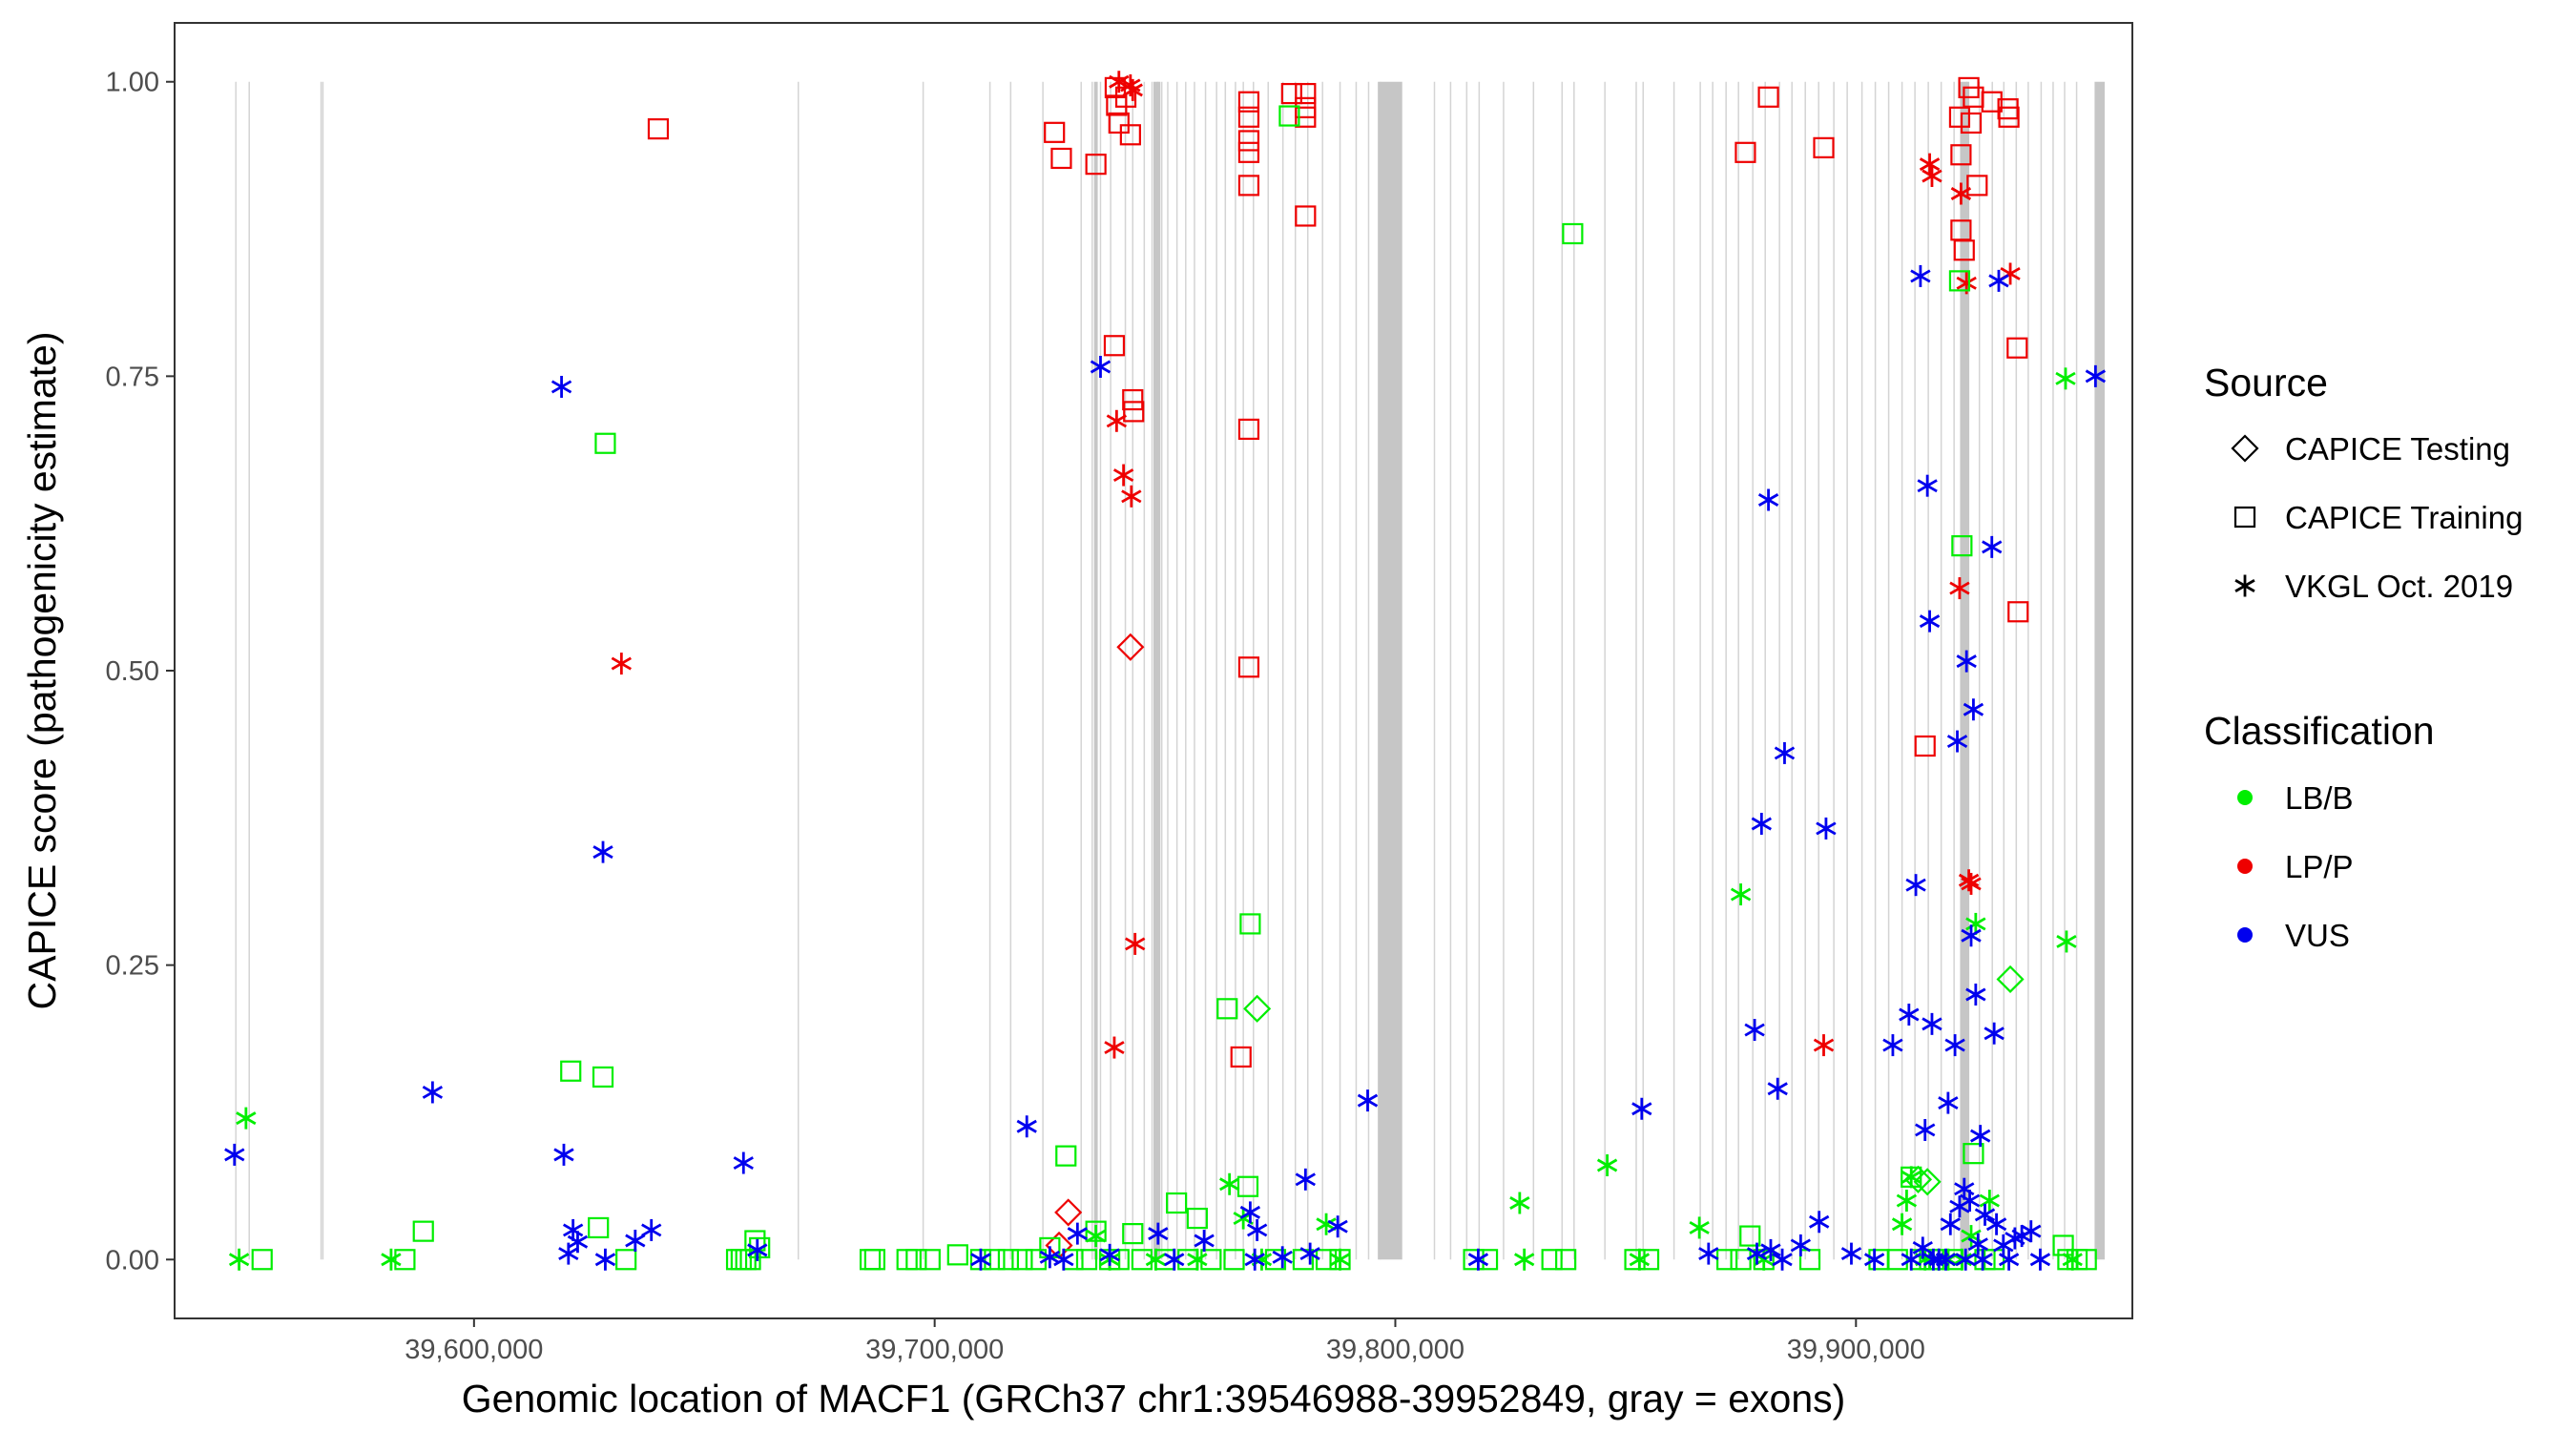 This screenshot has width=2576, height=1431. What do you see at coordinates (2319, 831) in the screenshot?
I see `legend-classification: Classification LB/B LP/P VUS` at bounding box center [2319, 831].